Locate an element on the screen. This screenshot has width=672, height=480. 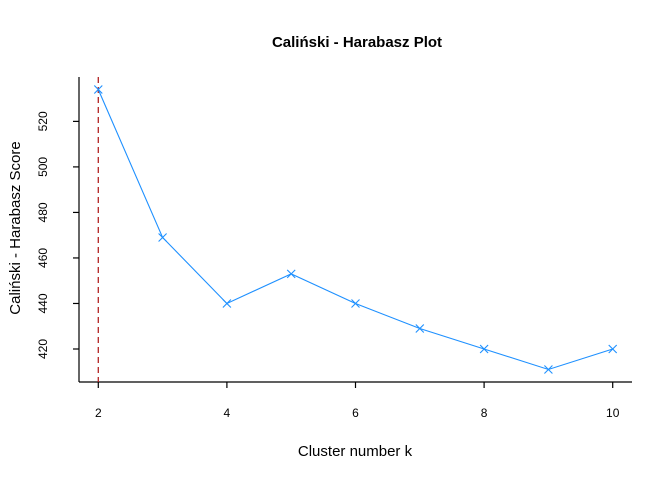
x-axis-label: Cluster number k is located at coordinates (355, 451).